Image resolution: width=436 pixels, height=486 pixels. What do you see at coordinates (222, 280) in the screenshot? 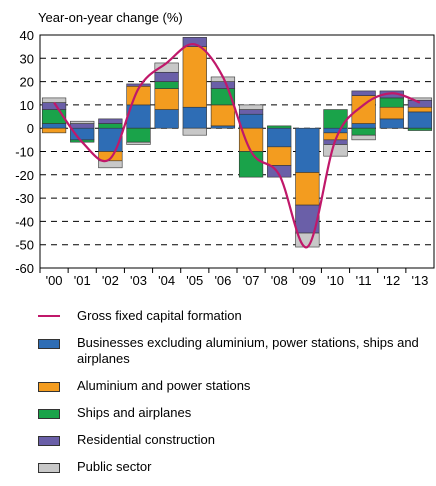
I see `x-tick-label: '06` at bounding box center [222, 280].